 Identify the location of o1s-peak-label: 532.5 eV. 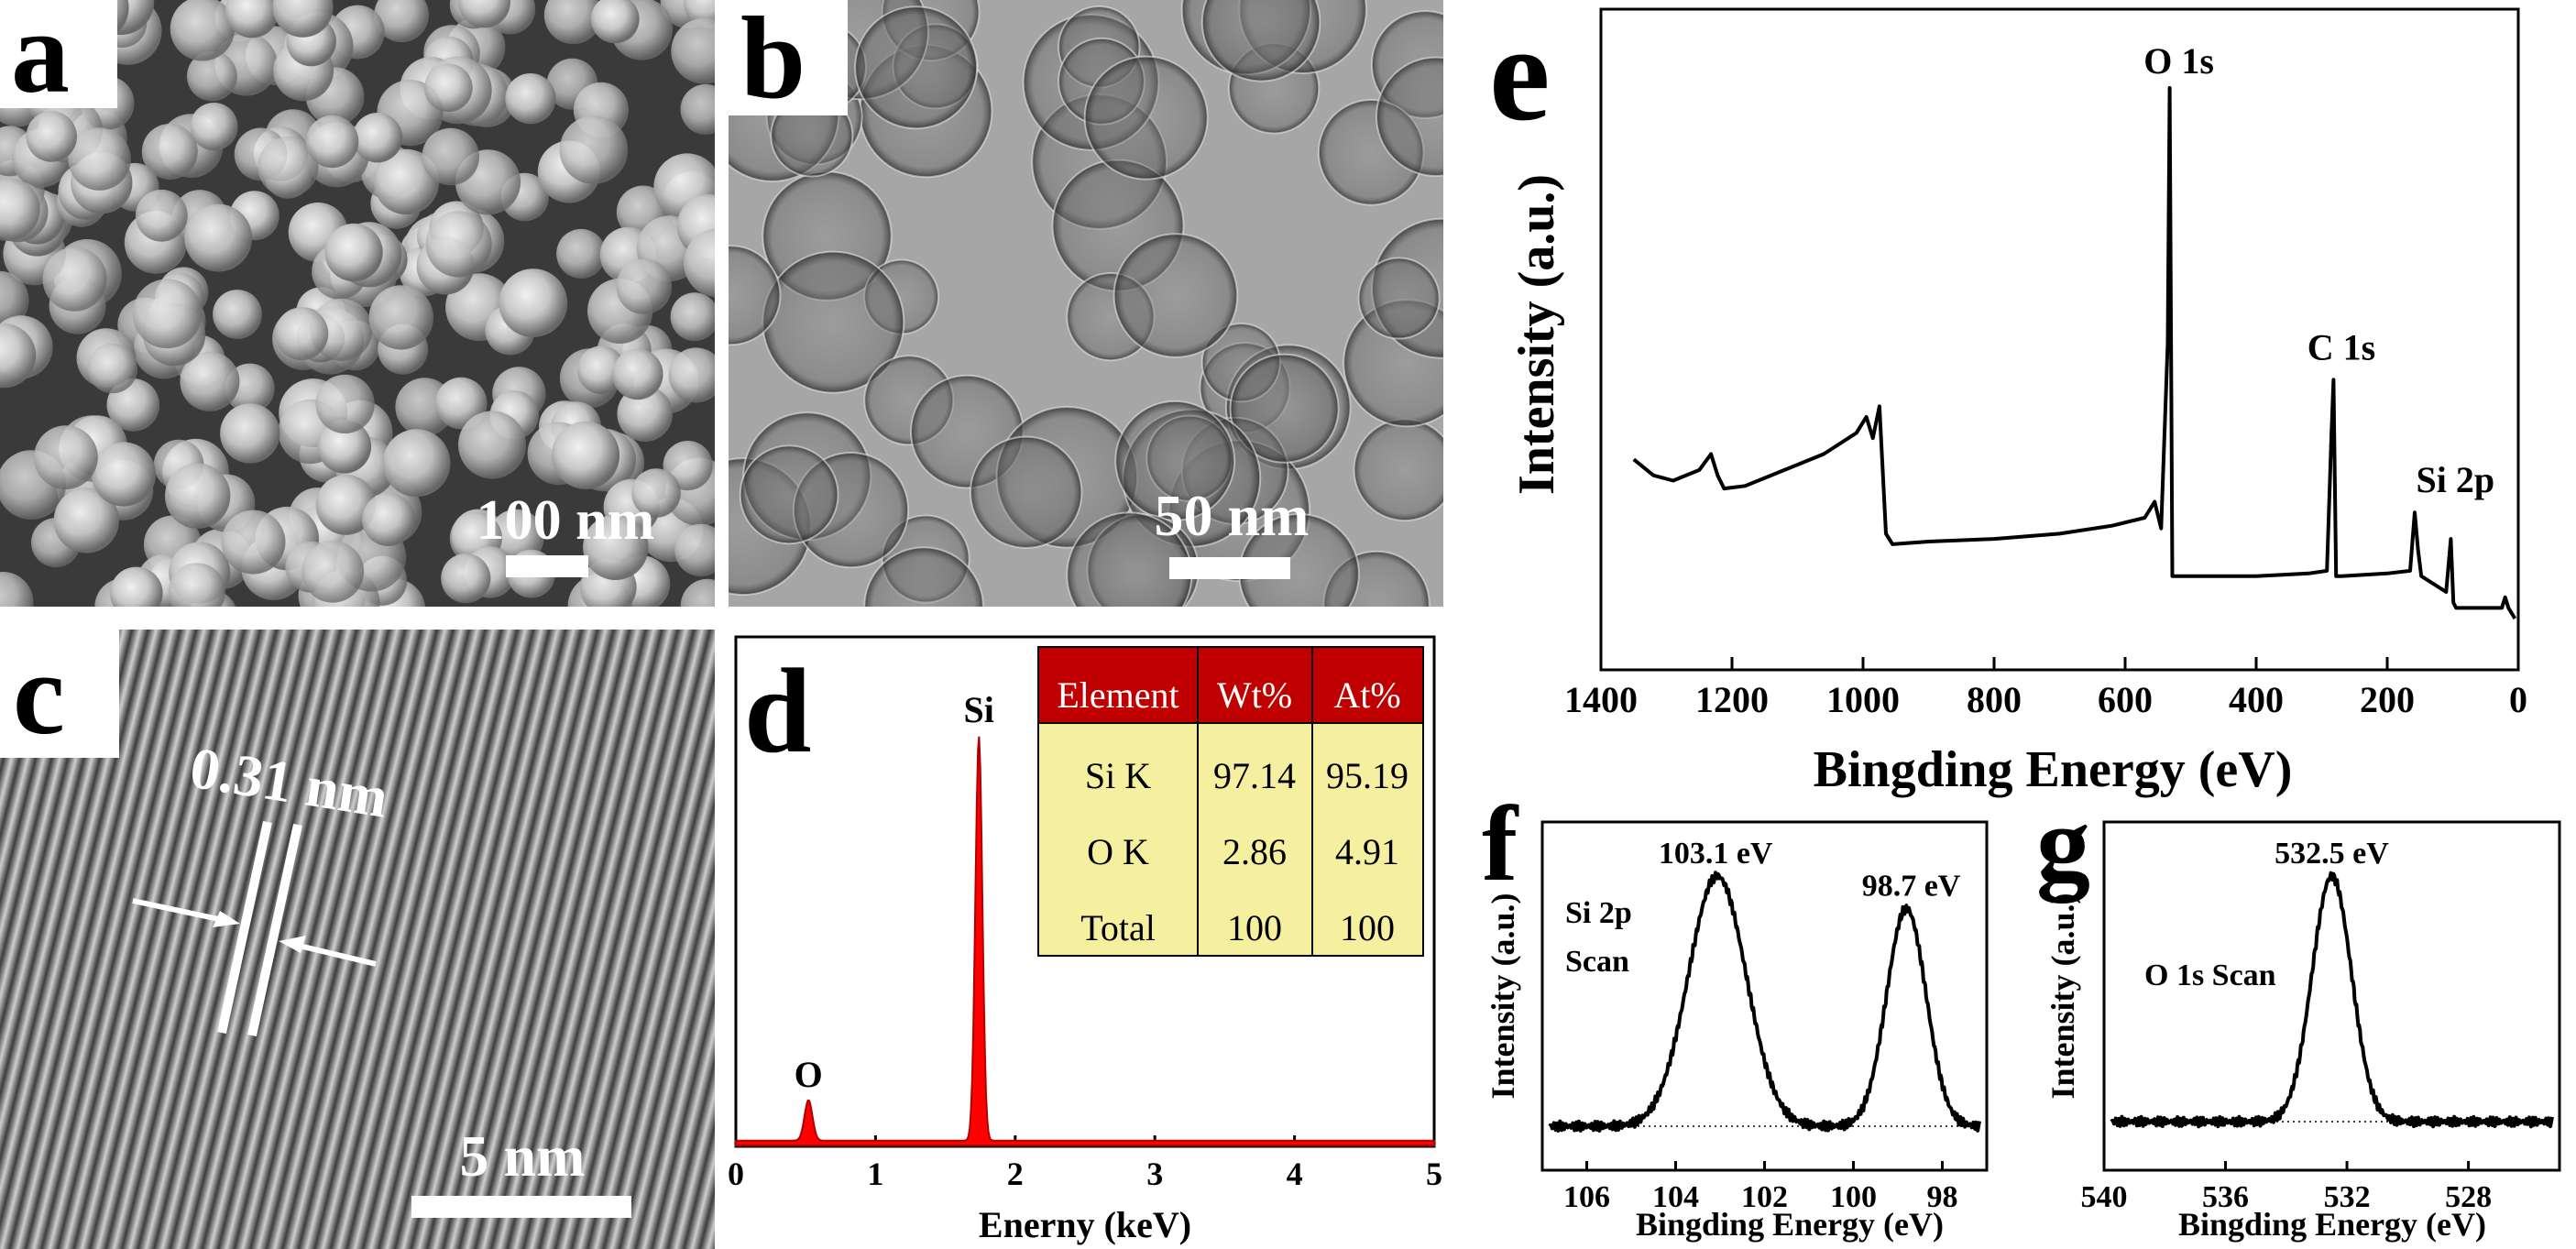
(2332, 854).